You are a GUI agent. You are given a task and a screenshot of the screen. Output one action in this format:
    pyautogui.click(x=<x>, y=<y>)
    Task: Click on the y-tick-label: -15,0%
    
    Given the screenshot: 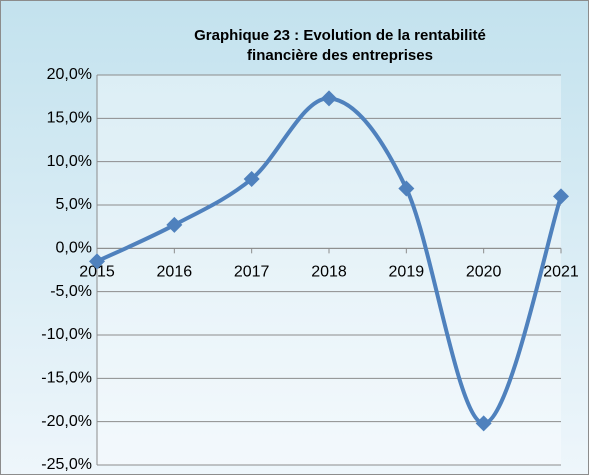 What is the action you would take?
    pyautogui.click(x=66, y=378)
    